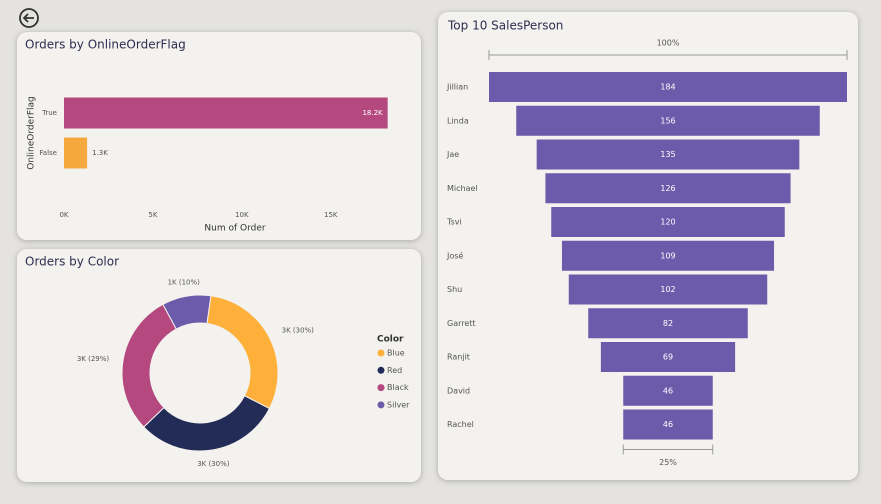 This screenshot has height=504, width=881. What do you see at coordinates (452, 154) in the screenshot?
I see `category-label: Jae` at bounding box center [452, 154].